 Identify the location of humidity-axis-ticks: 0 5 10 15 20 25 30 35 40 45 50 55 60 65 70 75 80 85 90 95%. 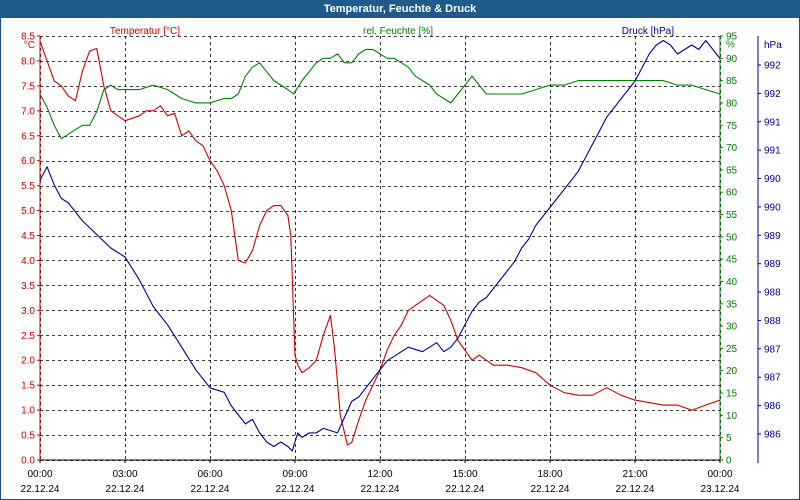
(729, 249).